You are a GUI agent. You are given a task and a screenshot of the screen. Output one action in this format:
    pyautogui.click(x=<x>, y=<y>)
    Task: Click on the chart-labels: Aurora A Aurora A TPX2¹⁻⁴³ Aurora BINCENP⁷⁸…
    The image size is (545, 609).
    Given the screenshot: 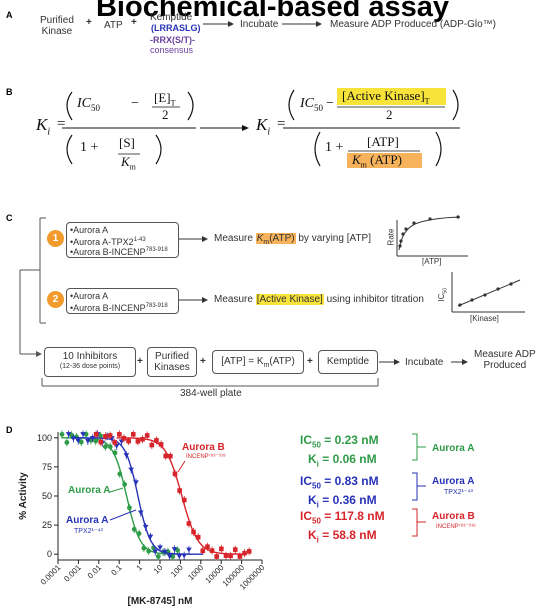 What is the action you would take?
    pyautogui.click(x=146, y=488)
    